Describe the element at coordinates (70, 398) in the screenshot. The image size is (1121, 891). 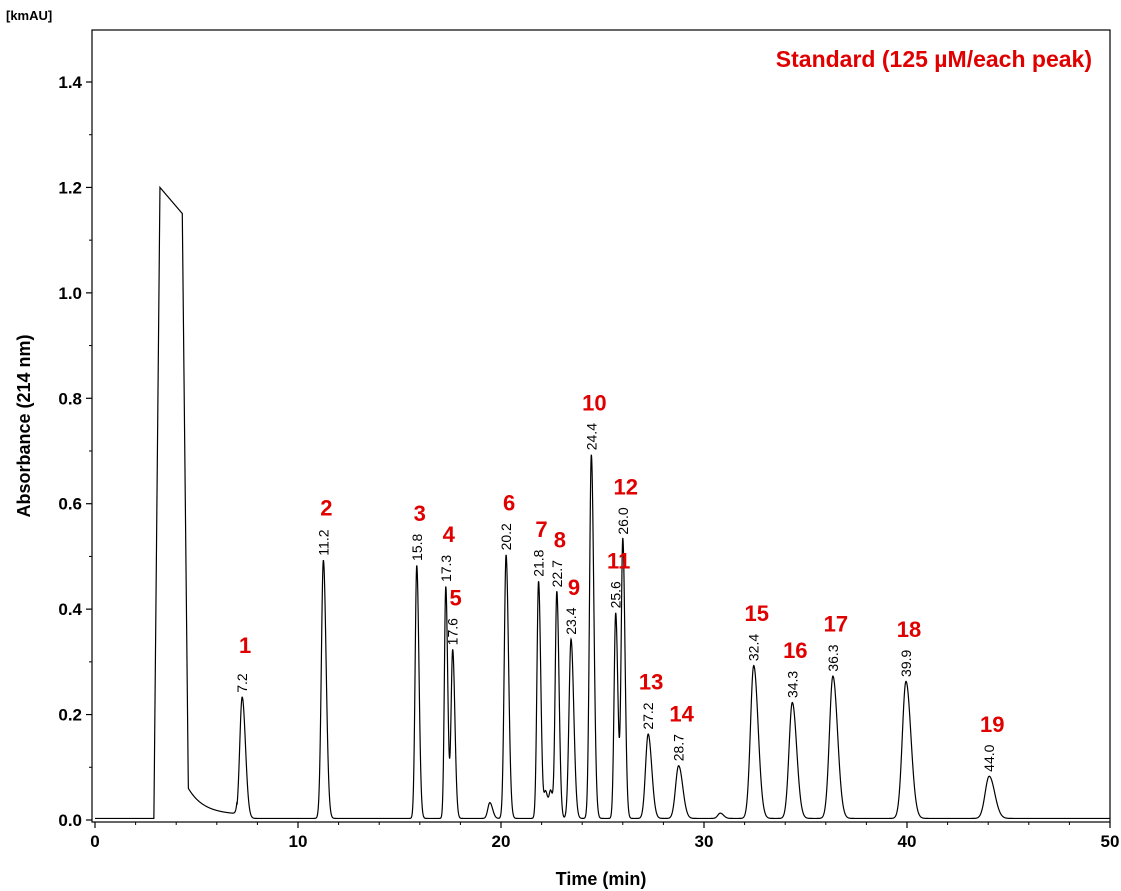
I see `y-tick-label: 0.8` at that location.